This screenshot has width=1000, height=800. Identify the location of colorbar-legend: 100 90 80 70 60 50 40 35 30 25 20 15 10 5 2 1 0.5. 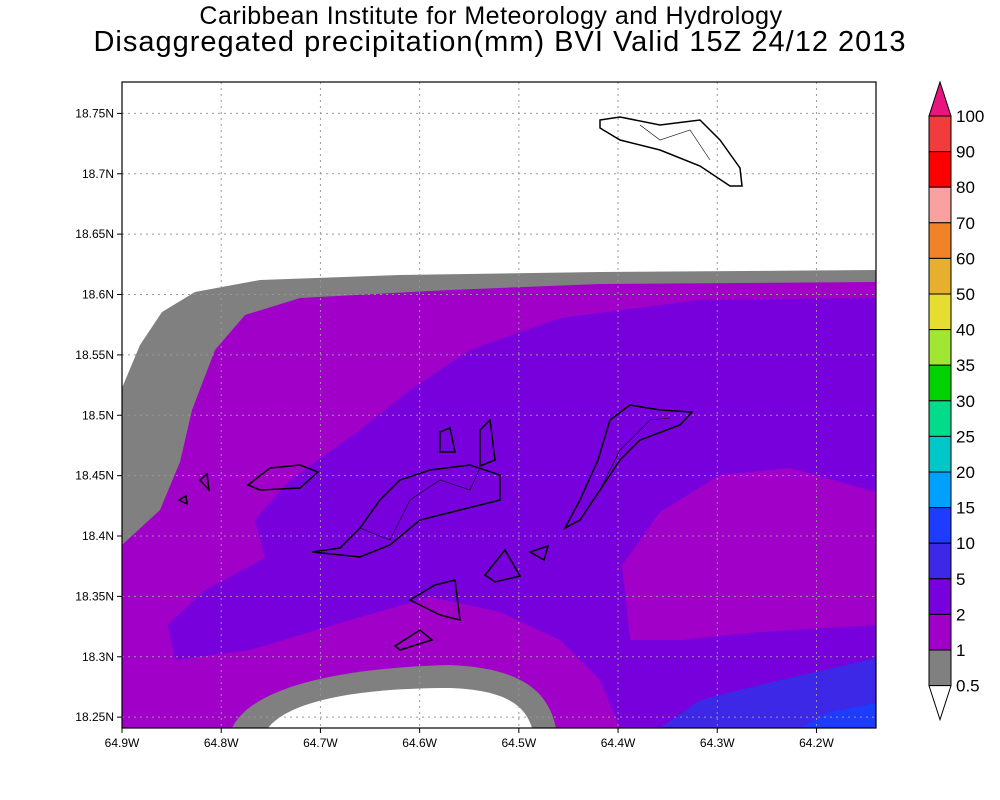
(956, 401).